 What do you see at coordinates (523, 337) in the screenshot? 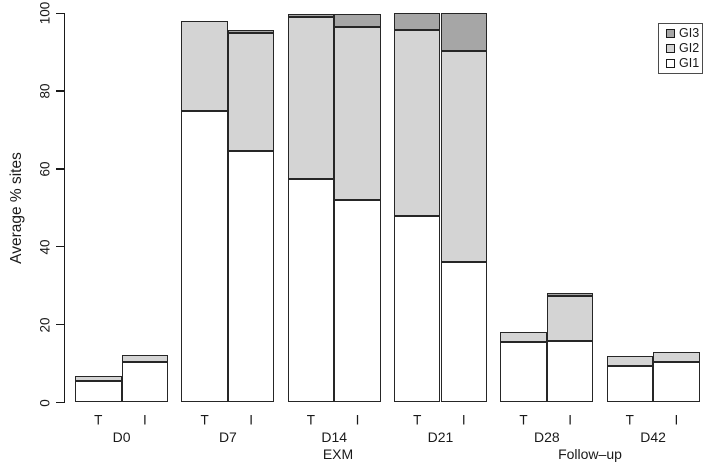
I see `bar-segment-gi2-d28-t` at bounding box center [523, 337].